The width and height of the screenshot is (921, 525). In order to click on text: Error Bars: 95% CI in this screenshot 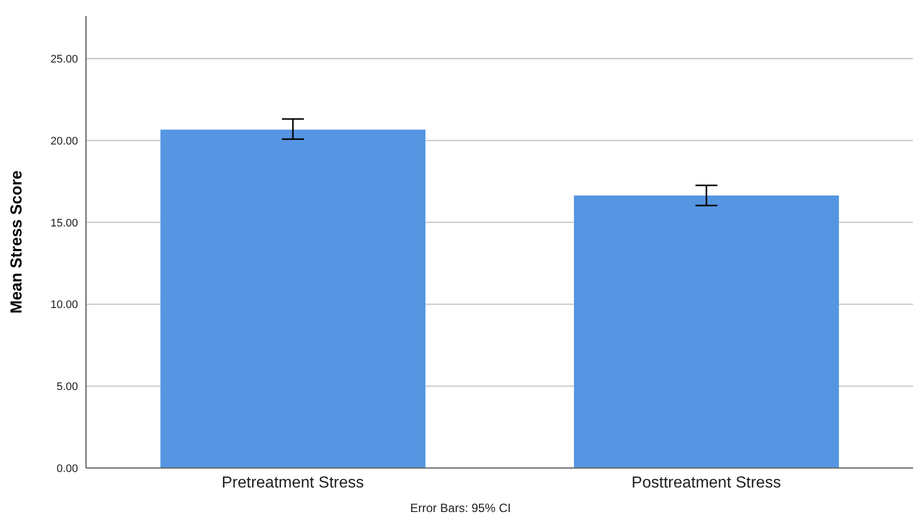, I will do `click(460, 508)`.